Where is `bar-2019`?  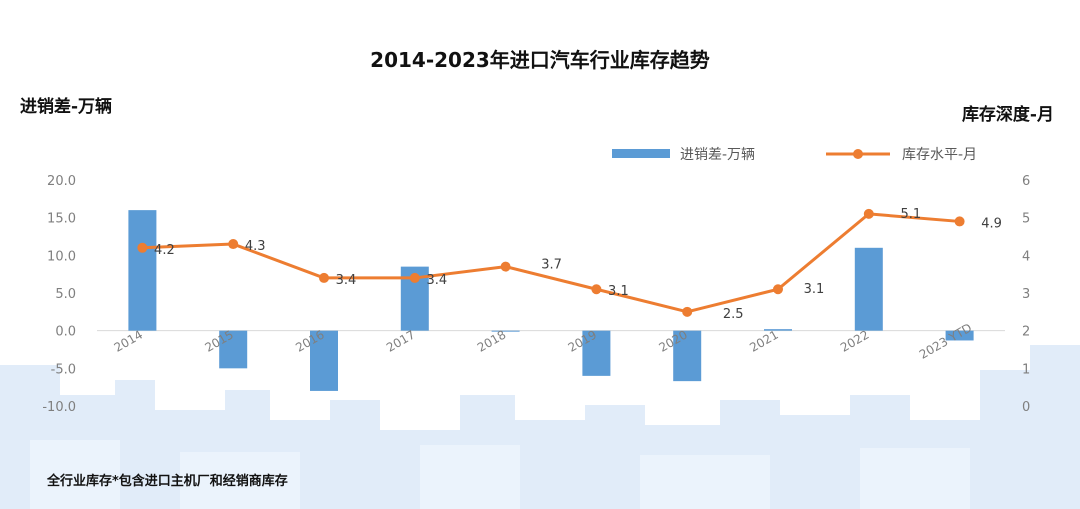
bar-2019 is located at coordinates (596, 353).